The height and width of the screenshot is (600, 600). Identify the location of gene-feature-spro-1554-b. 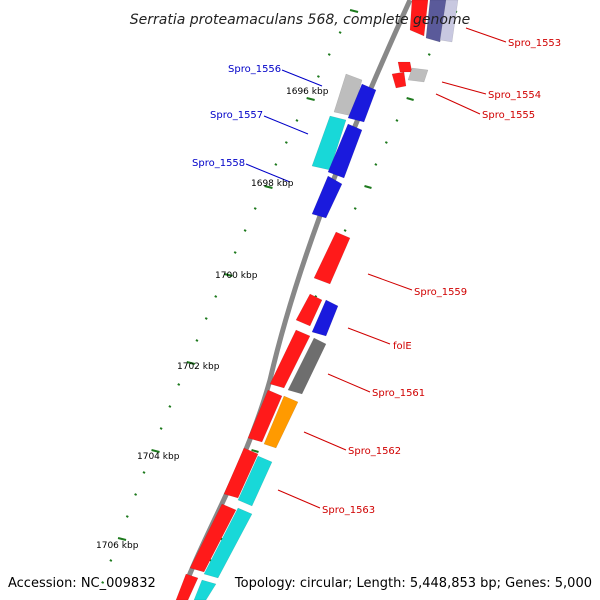
(399, 80).